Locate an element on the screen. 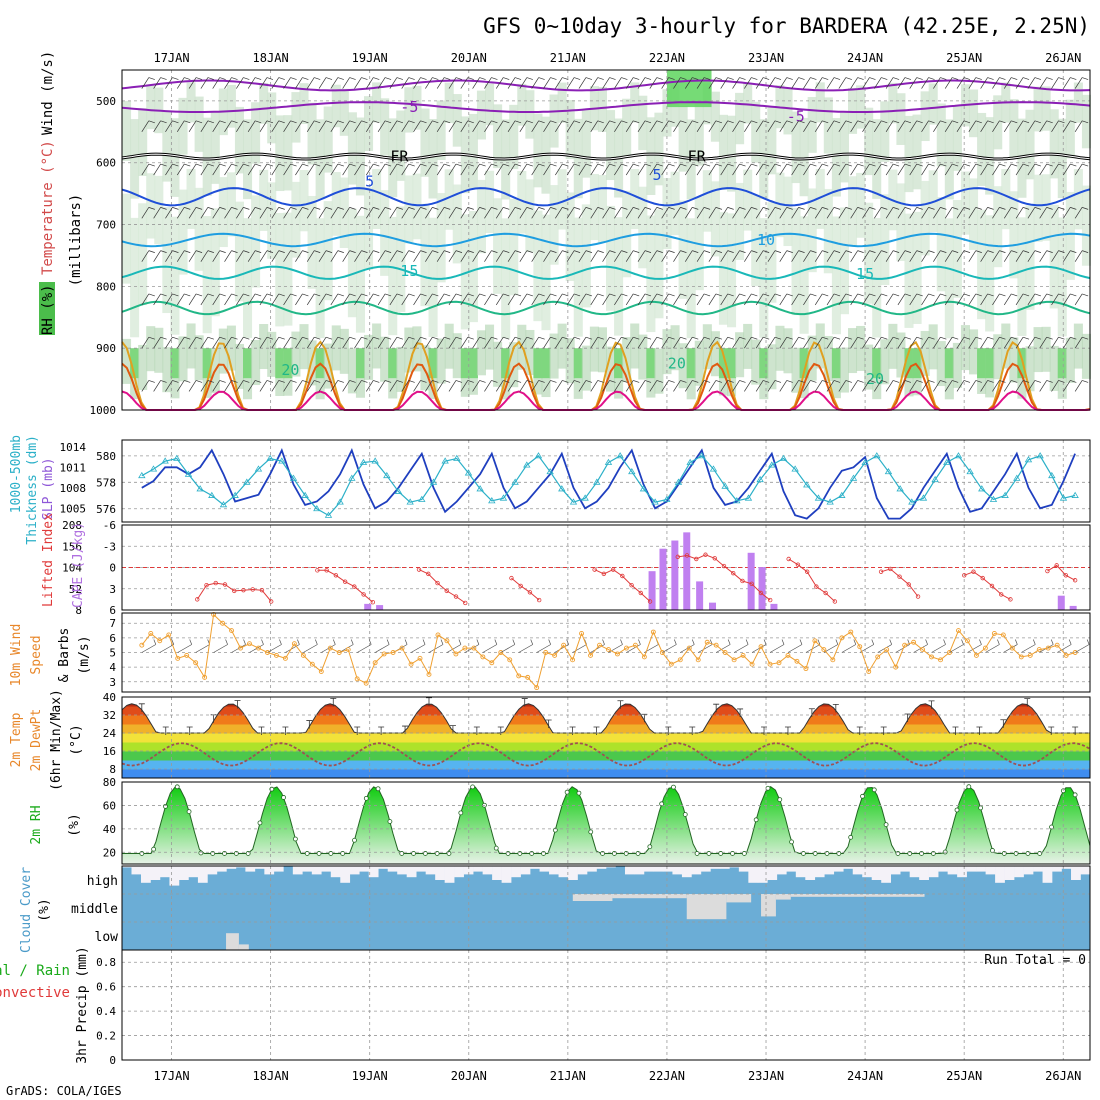  temperature-band is located at coordinates (606, 711).